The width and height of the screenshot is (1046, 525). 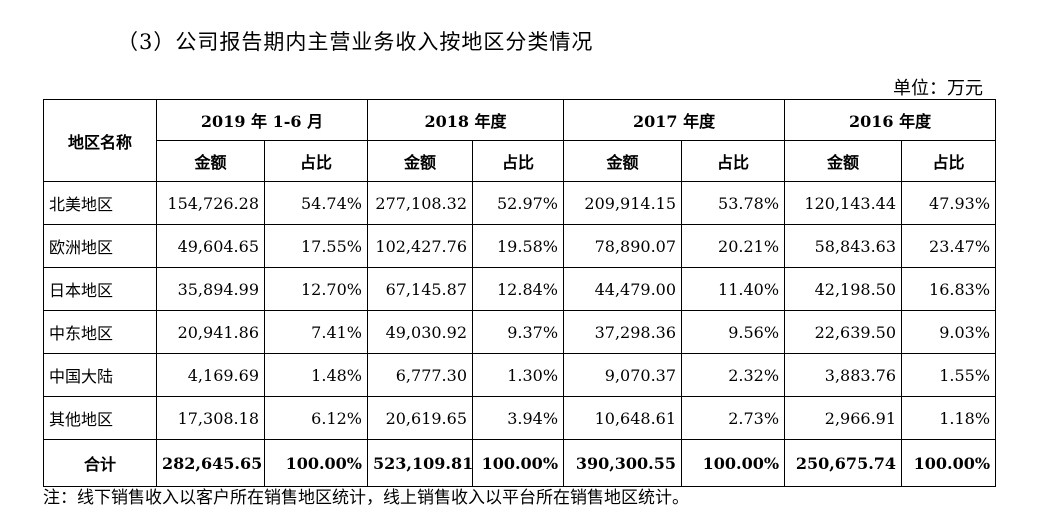 What do you see at coordinates (623, 246) in the screenshot?
I see `amount-cell: 78,890.07` at bounding box center [623, 246].